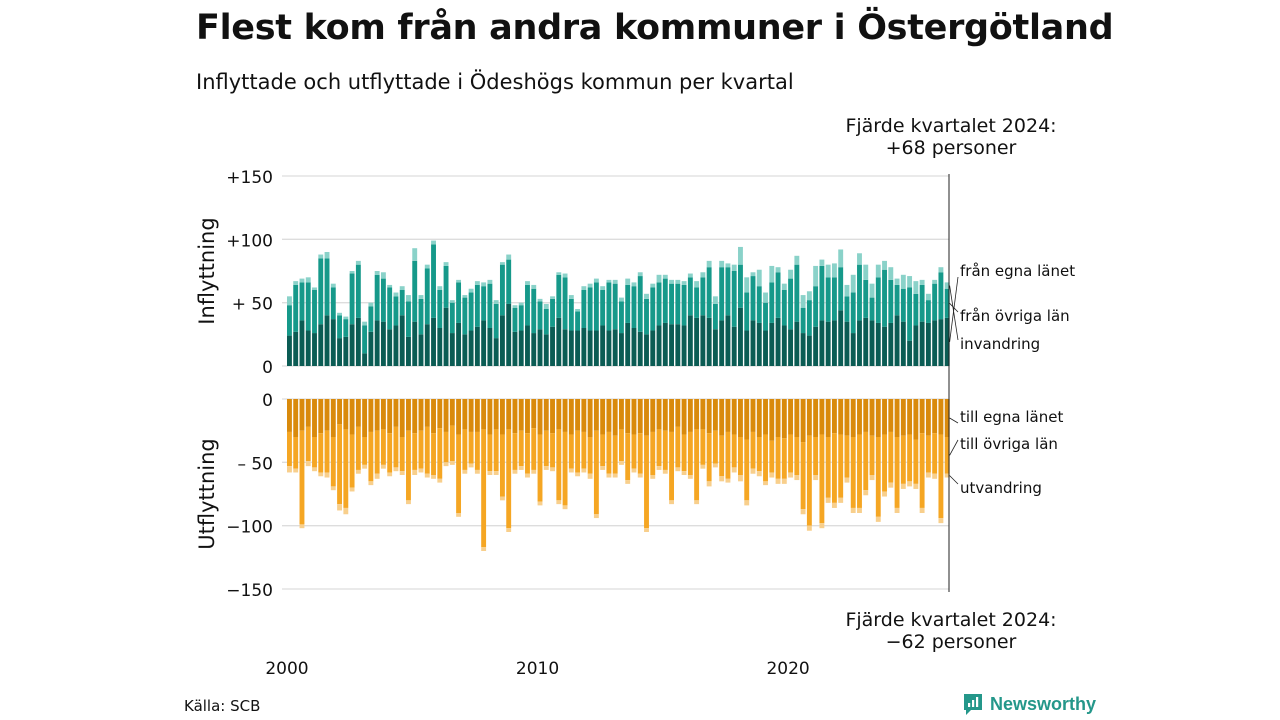 The image size is (1280, 720). I want to click on series-leader-line, so click(954, 420).